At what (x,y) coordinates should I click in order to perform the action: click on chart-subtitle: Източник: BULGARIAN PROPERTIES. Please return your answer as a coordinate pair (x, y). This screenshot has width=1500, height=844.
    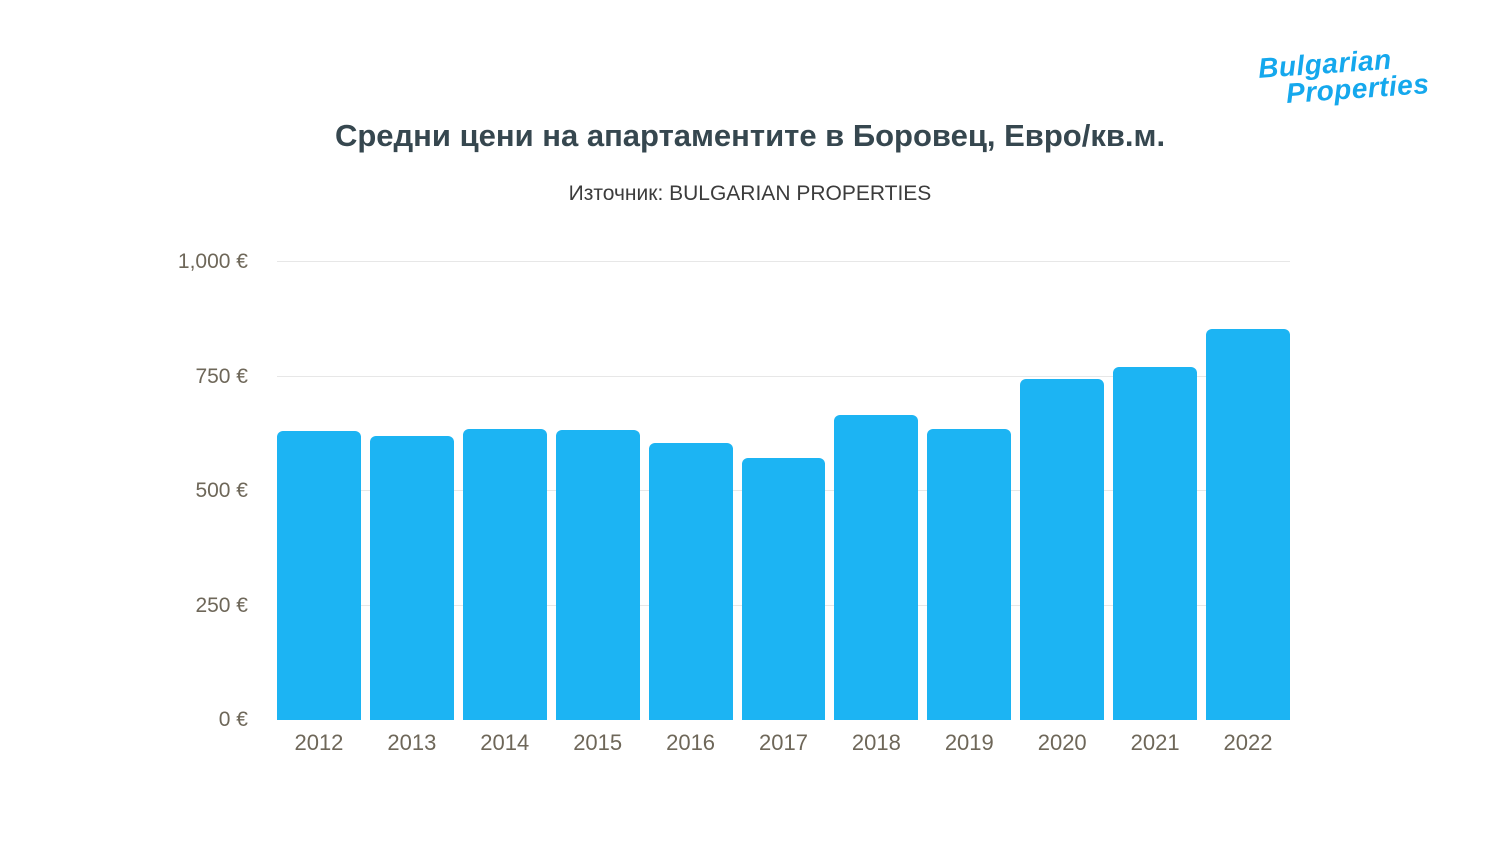
    Looking at the image, I should click on (750, 193).